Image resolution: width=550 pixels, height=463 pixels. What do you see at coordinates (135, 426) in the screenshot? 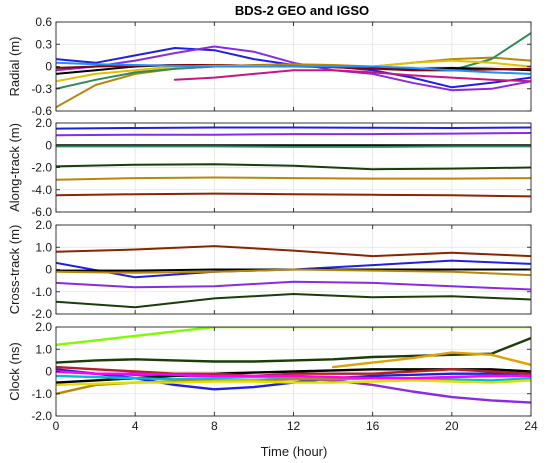
I see `x-tick-label: 4` at bounding box center [135, 426].